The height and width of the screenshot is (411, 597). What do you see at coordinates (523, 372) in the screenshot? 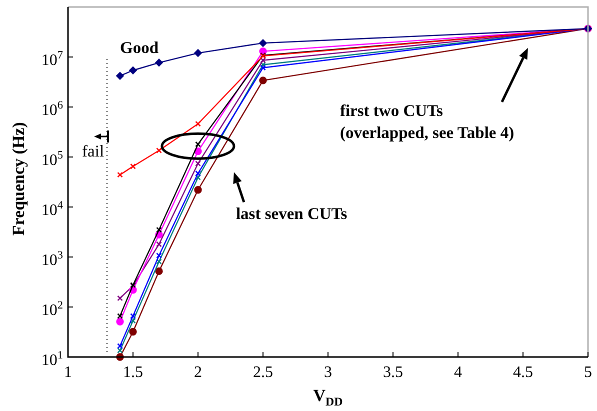
I see `x-tick-label: 4.5` at bounding box center [523, 372].